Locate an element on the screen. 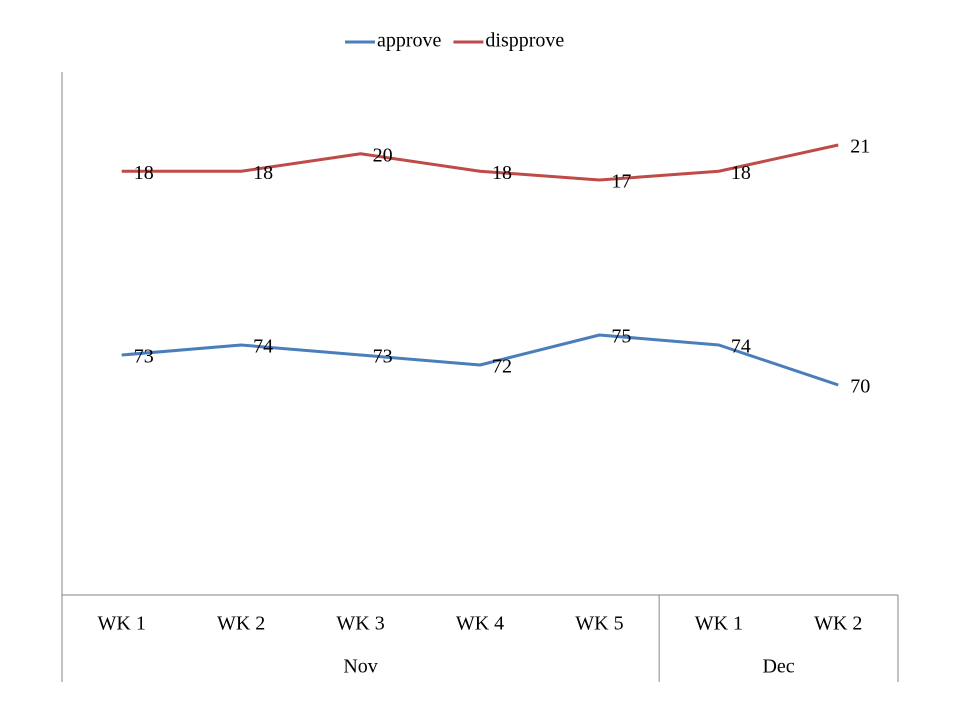  x-group-label: Dec is located at coordinates (778, 667).